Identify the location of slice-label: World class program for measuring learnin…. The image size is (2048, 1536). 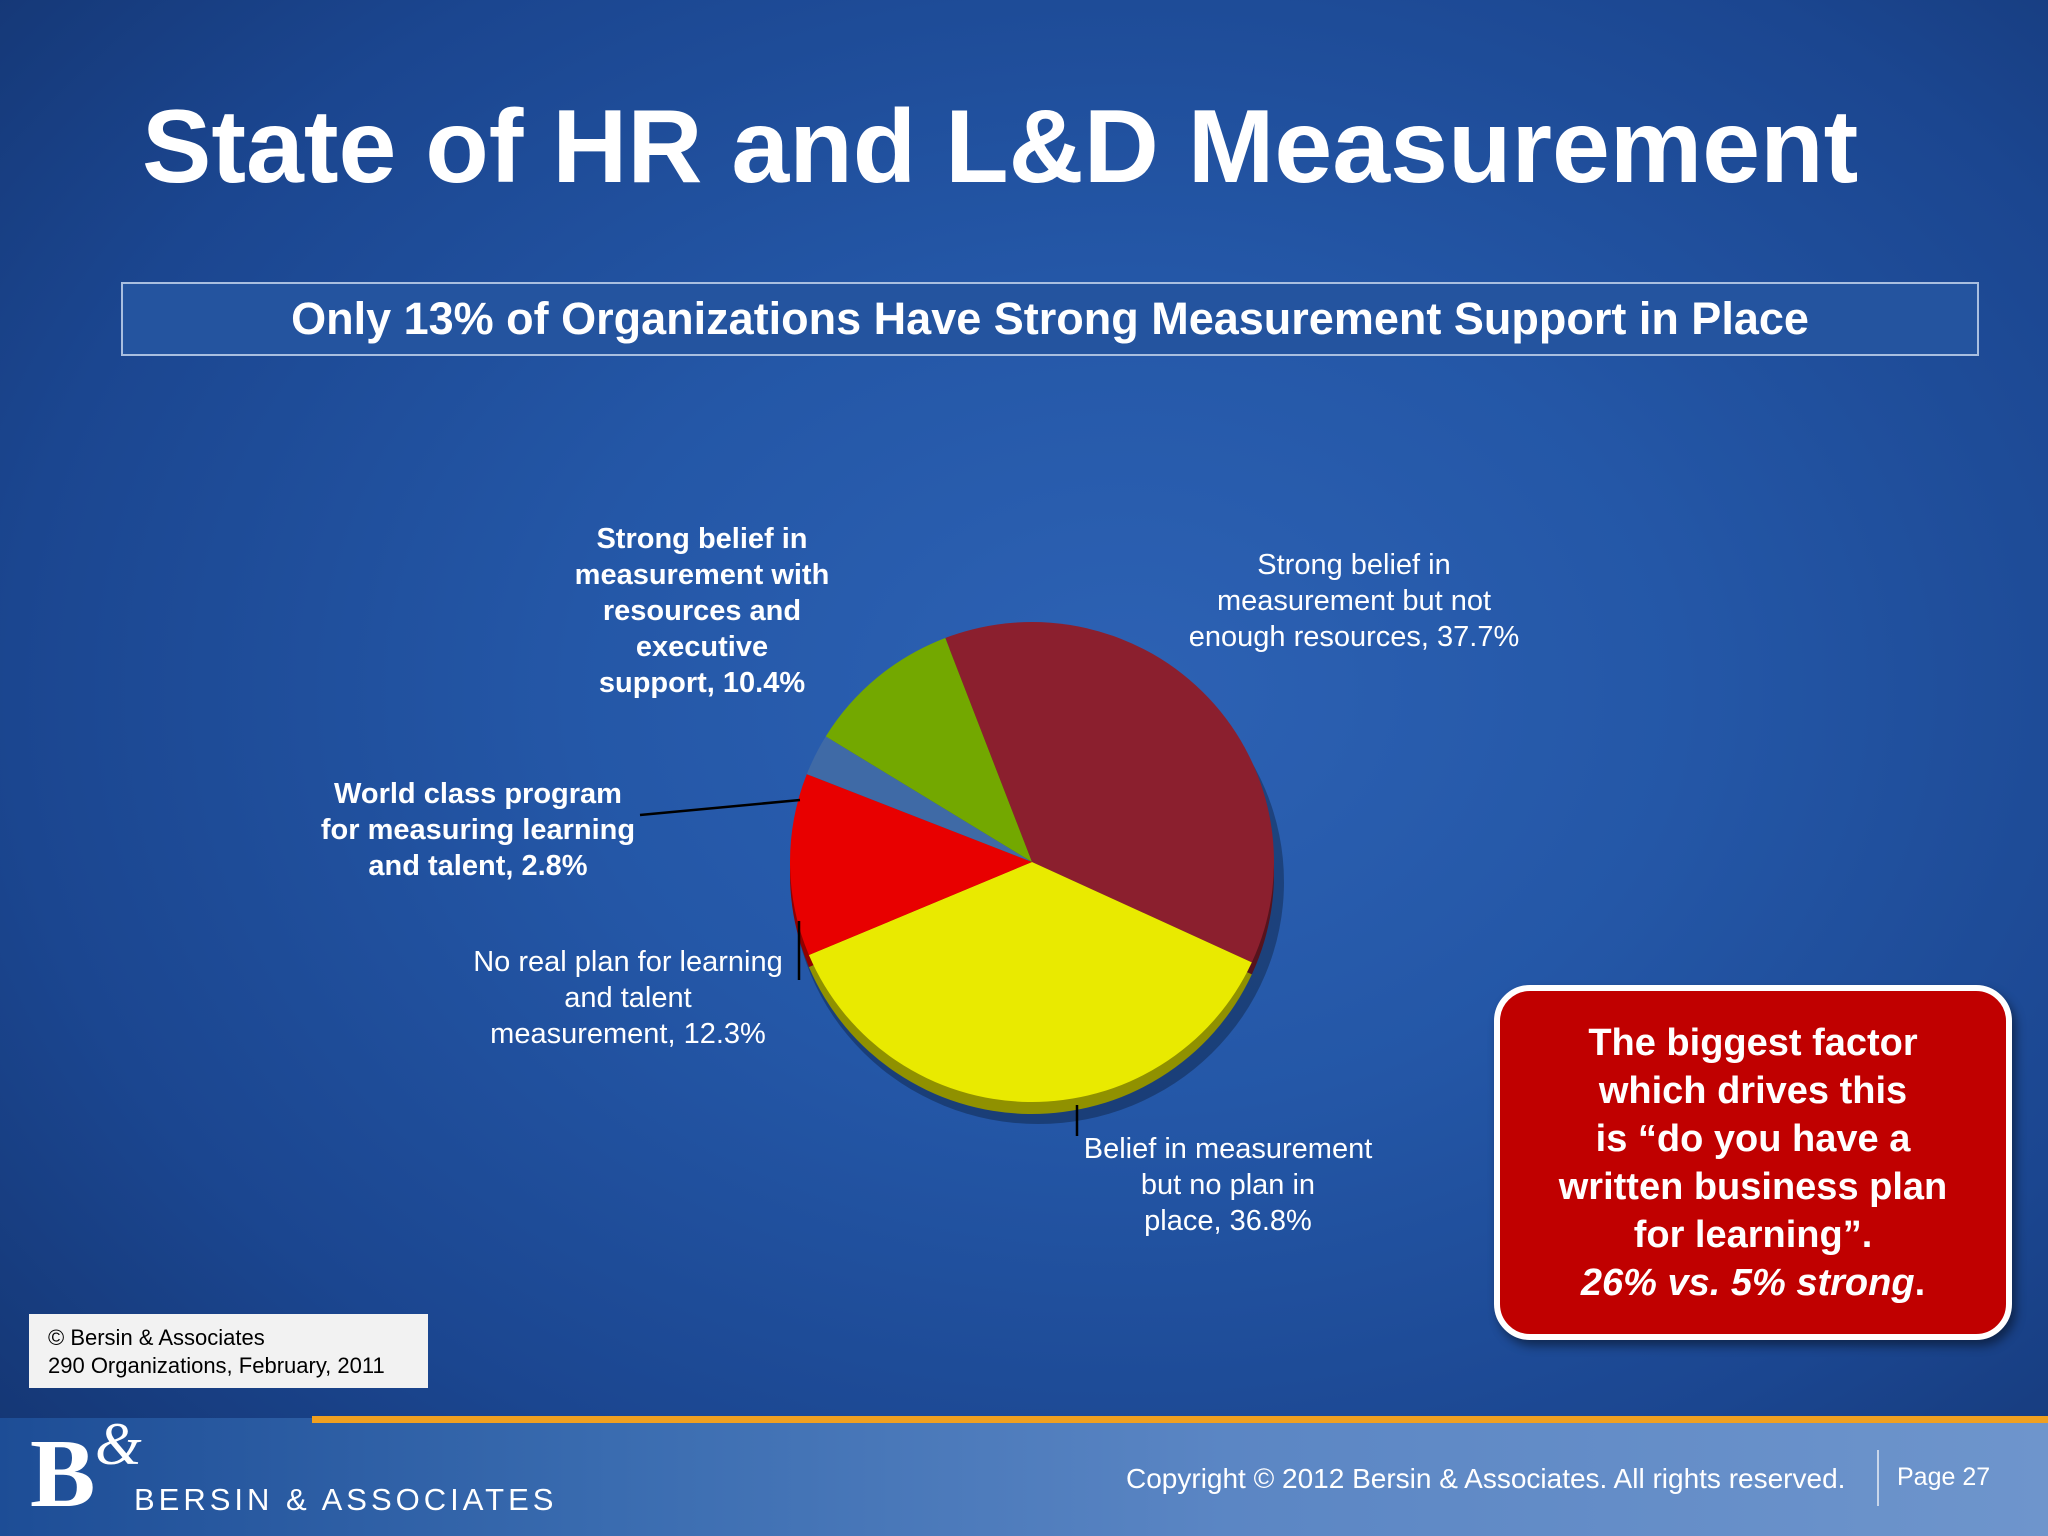
(478, 830).